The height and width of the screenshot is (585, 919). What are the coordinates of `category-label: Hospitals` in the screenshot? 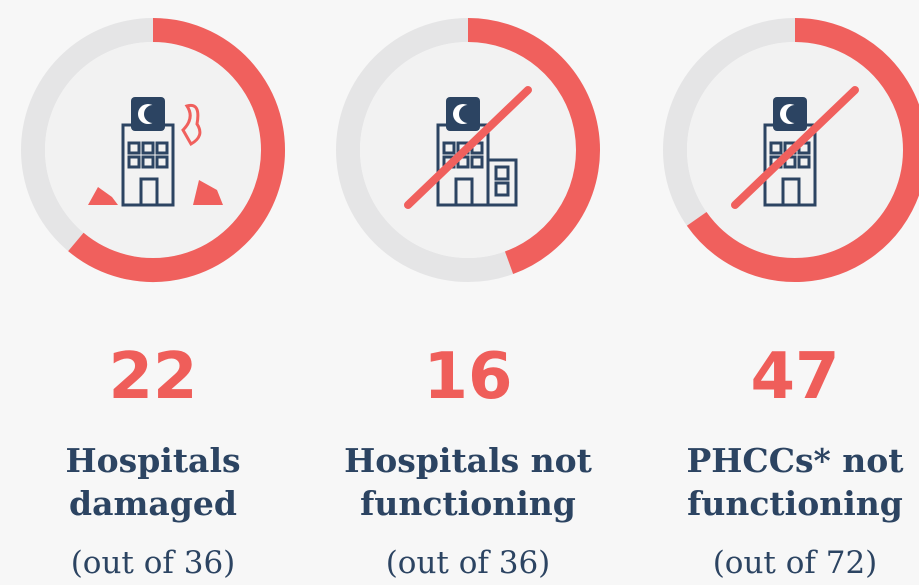 It's located at (152, 460).